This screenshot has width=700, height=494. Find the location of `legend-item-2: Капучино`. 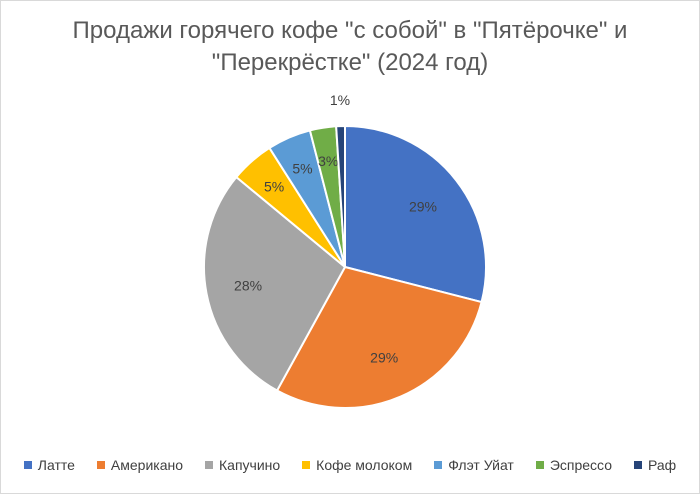

legend-item-2: Капучино is located at coordinates (242, 465).